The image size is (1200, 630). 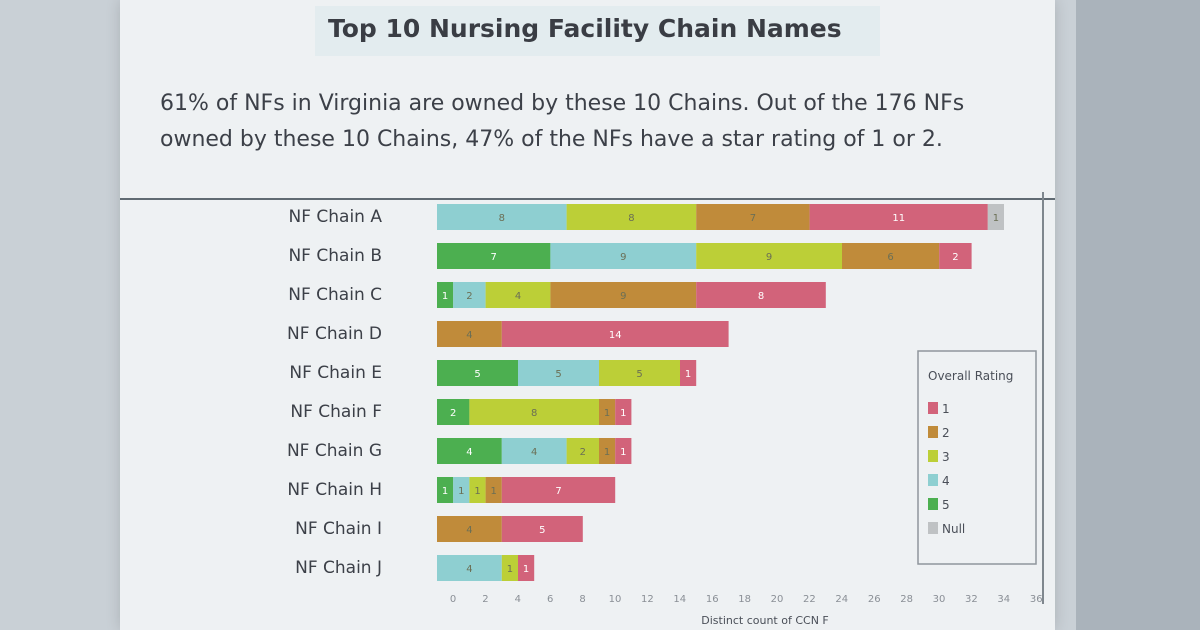 What do you see at coordinates (336, 217) in the screenshot?
I see `category-label: NF Chain A` at bounding box center [336, 217].